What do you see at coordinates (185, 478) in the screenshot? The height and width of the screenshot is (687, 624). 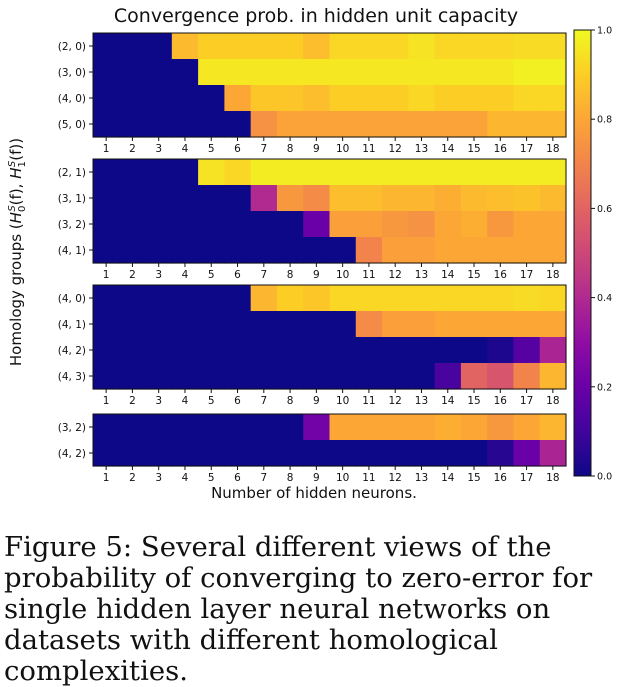 I see `x-tick-label: 4` at bounding box center [185, 478].